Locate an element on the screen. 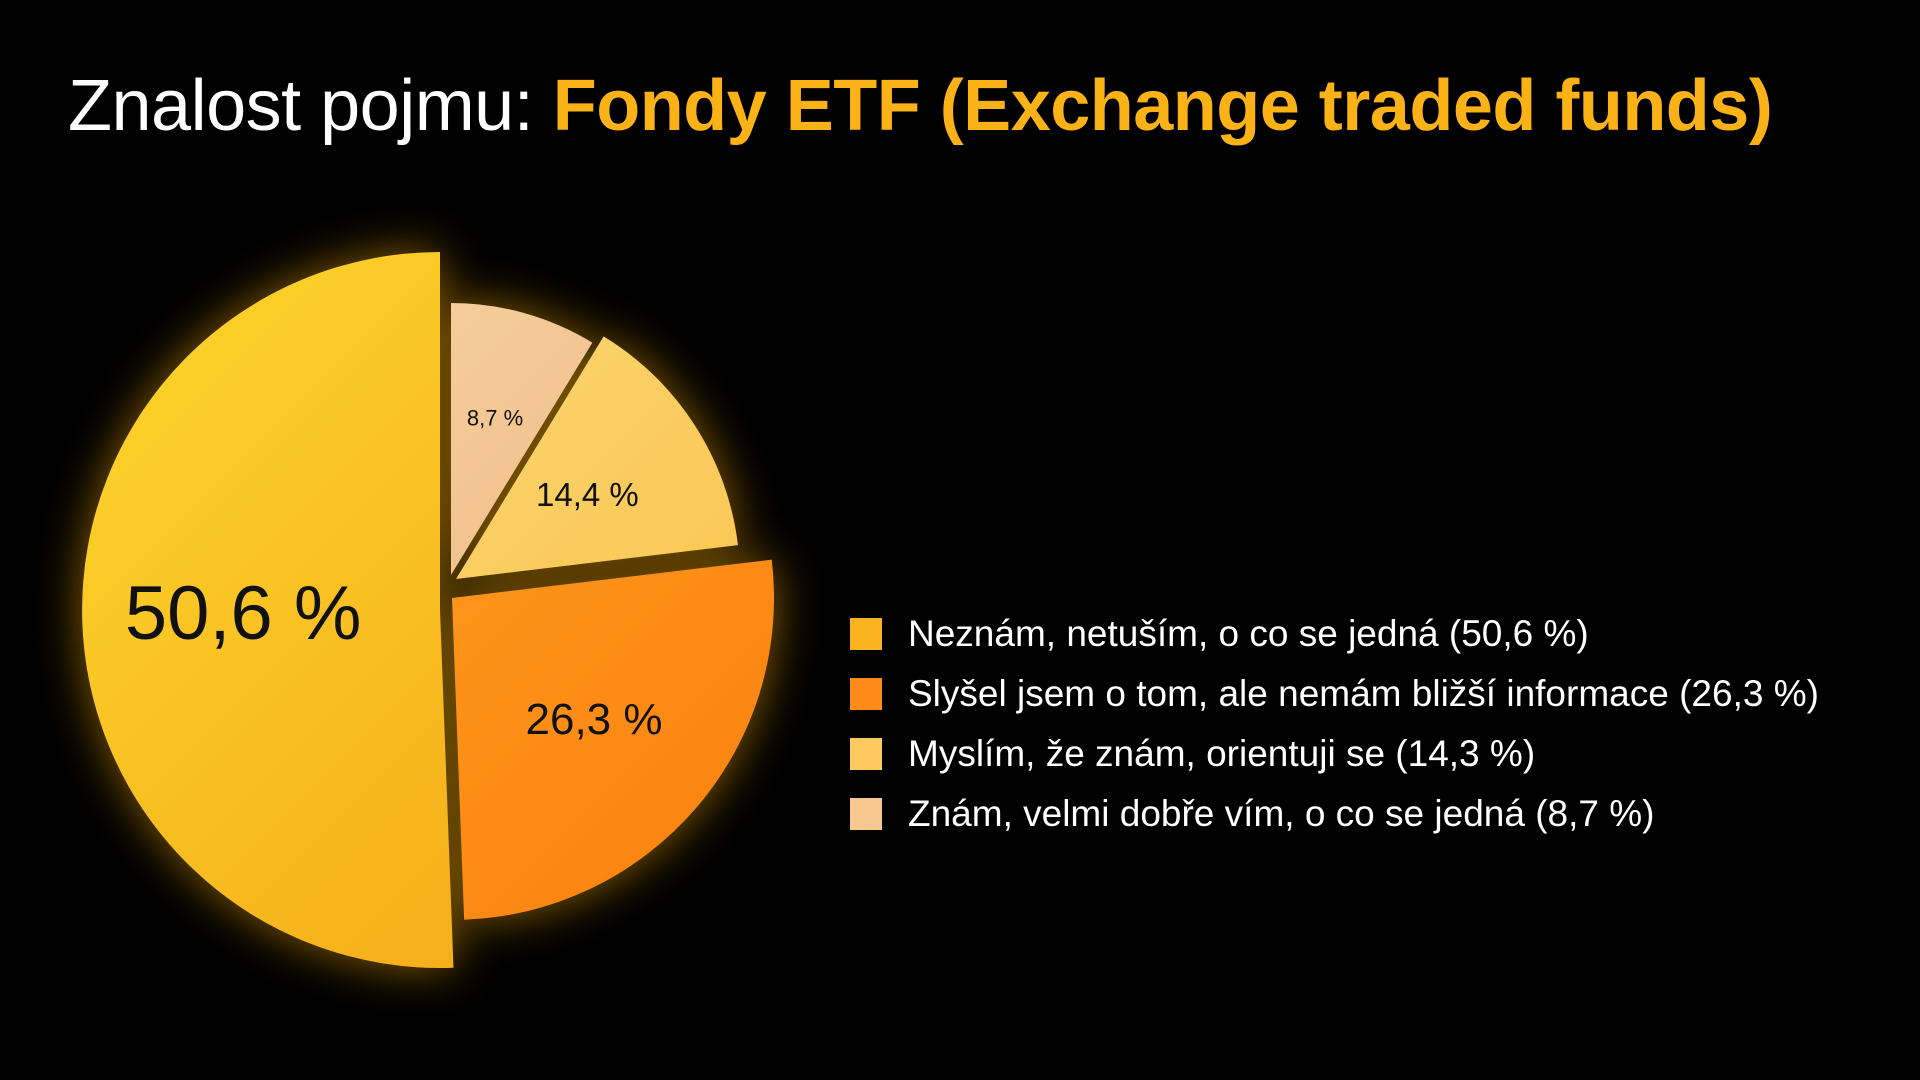 The image size is (1920, 1080). pie-slice-label: 8,7 % is located at coordinates (495, 417).